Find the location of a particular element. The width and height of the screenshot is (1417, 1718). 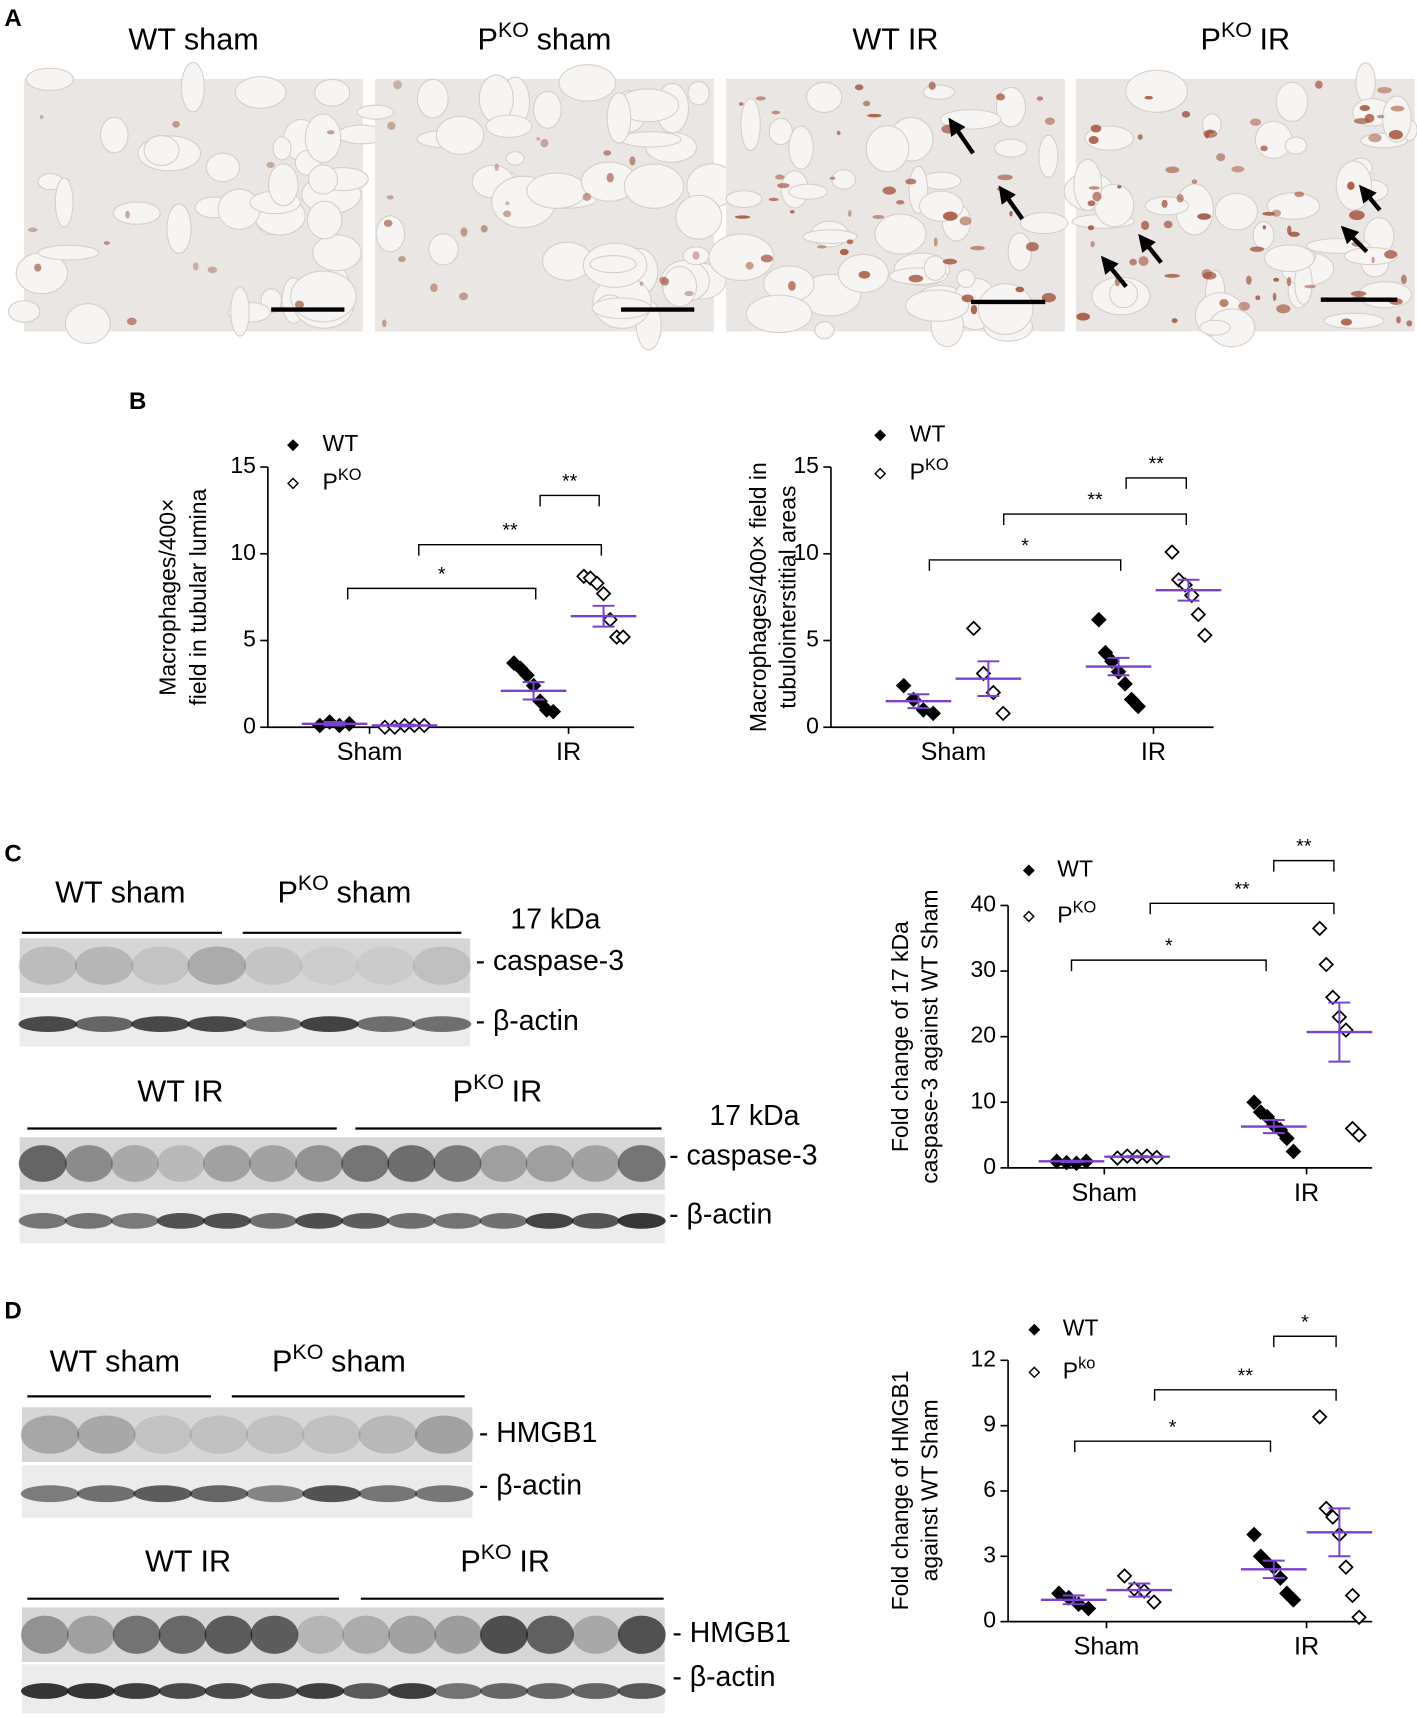

legend-marker is located at coordinates (1034, 1372).